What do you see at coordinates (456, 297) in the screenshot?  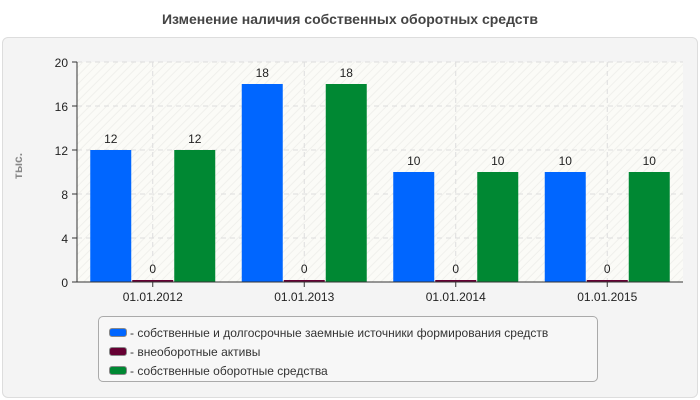 I see `x-tick-label: 01.01.2014` at bounding box center [456, 297].